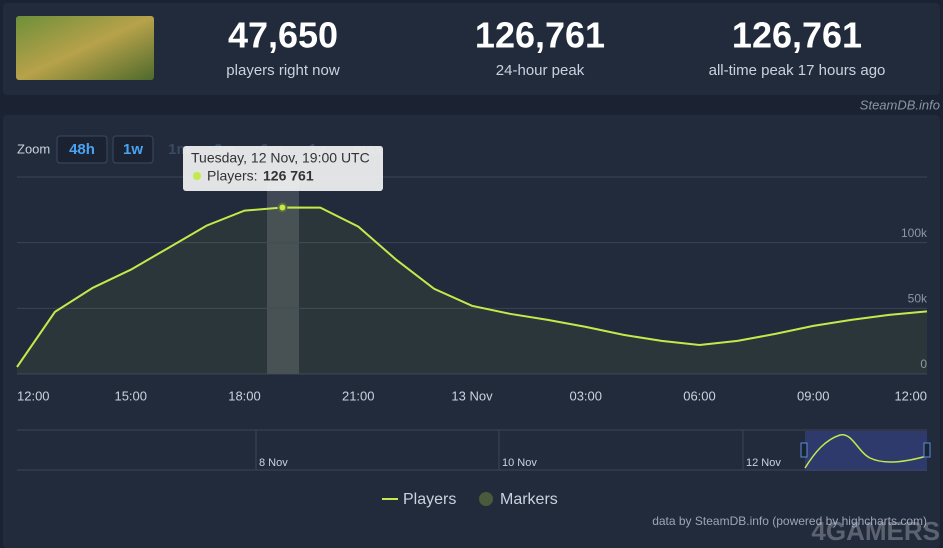  What do you see at coordinates (875, 531) in the screenshot?
I see `watermark: 4GAMERS` at bounding box center [875, 531].